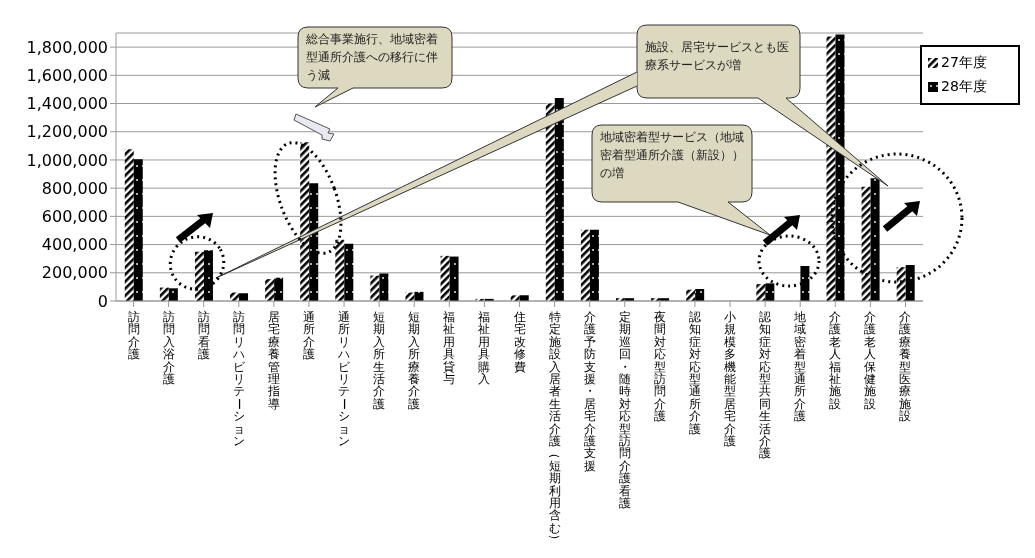 The height and width of the screenshot is (558, 1035). I want to click on category-label: 定期巡回・随時対応型訪問介護看護, so click(624, 410).